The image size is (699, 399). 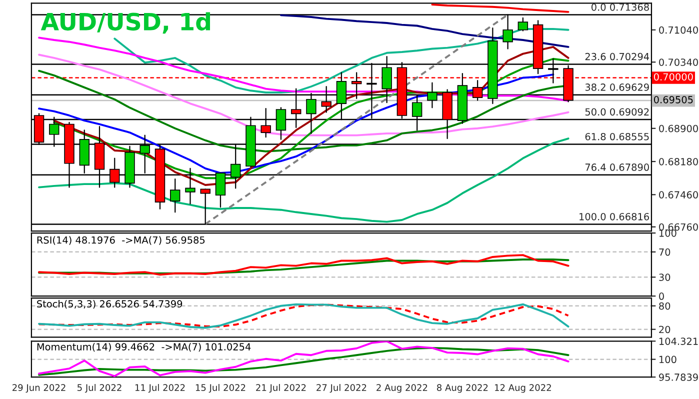 I want to click on ref-line-label: 23.6 0.70294, so click(x=617, y=56).